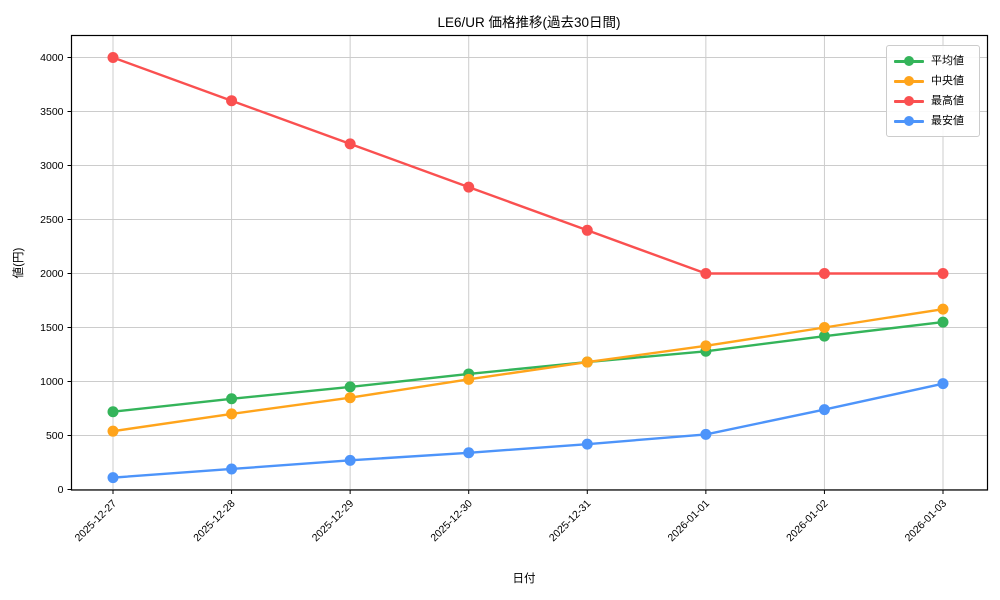 Image resolution: width=1000 pixels, height=600 pixels. What do you see at coordinates (689, 521) in the screenshot?
I see `x-tick-label: 2026-01-01` at bounding box center [689, 521].